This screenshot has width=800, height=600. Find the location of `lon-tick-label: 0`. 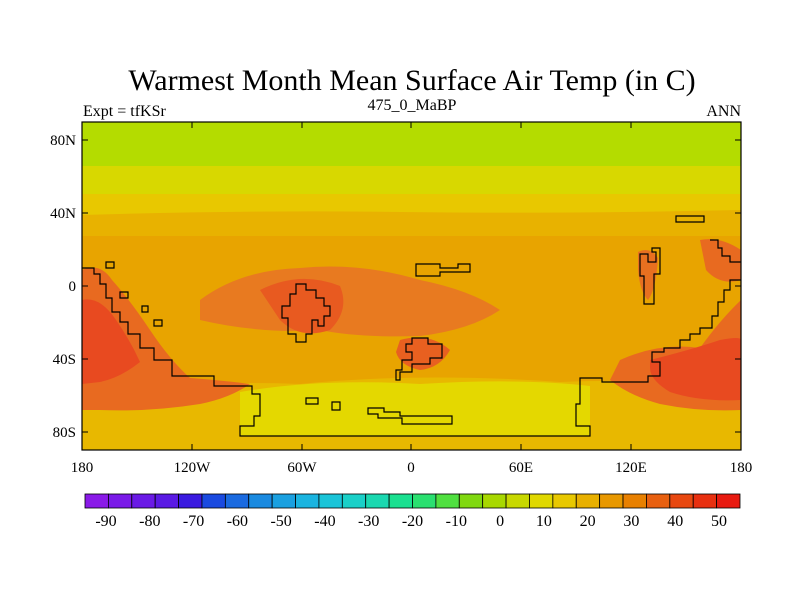

lon-tick-label: 0 is located at coordinates (411, 468).